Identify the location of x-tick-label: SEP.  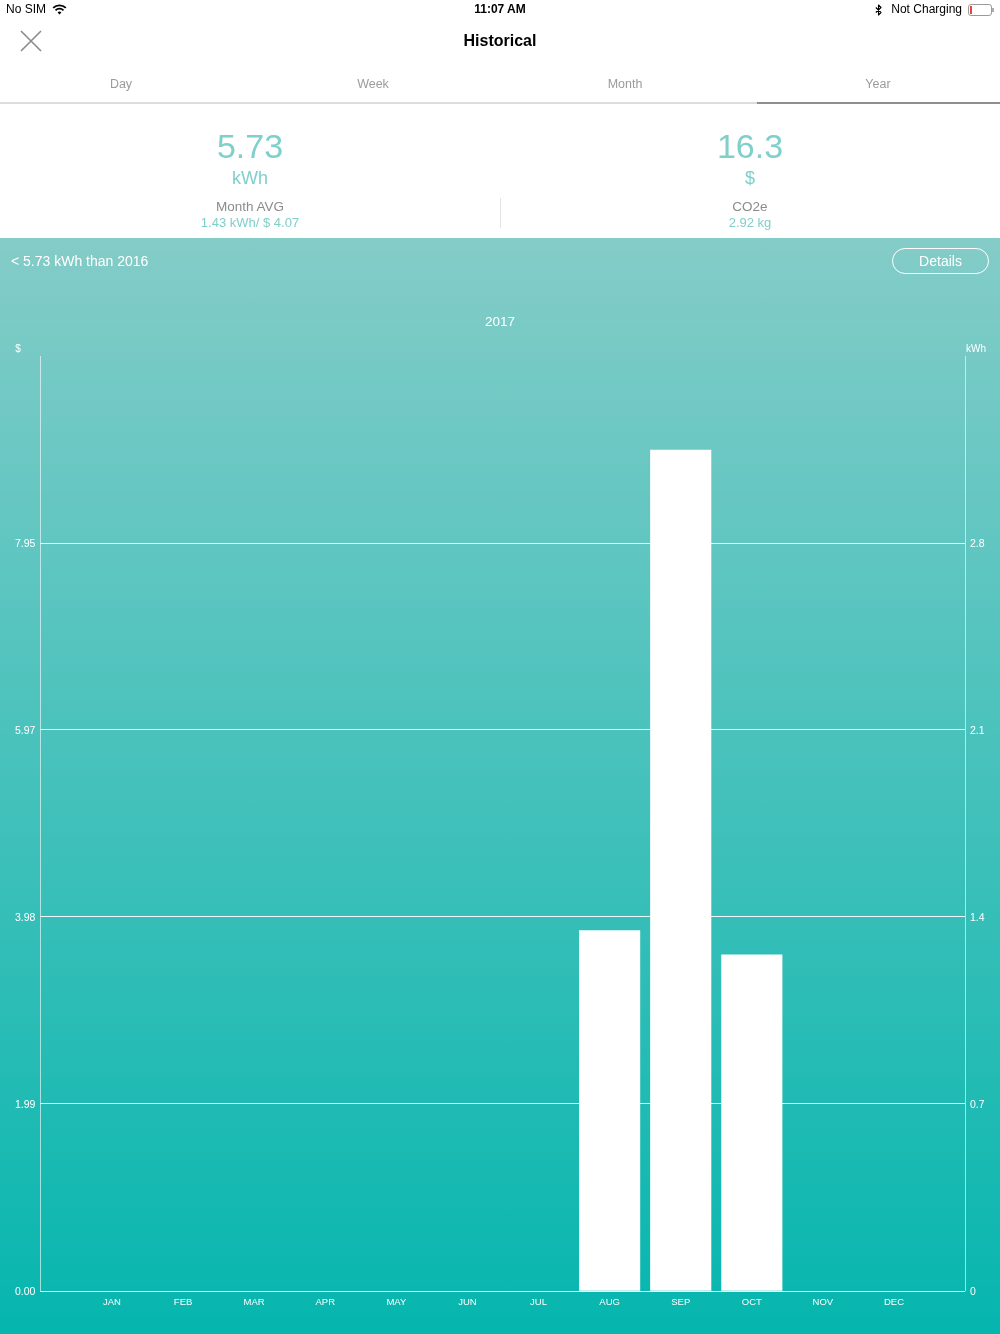
(681, 1302).